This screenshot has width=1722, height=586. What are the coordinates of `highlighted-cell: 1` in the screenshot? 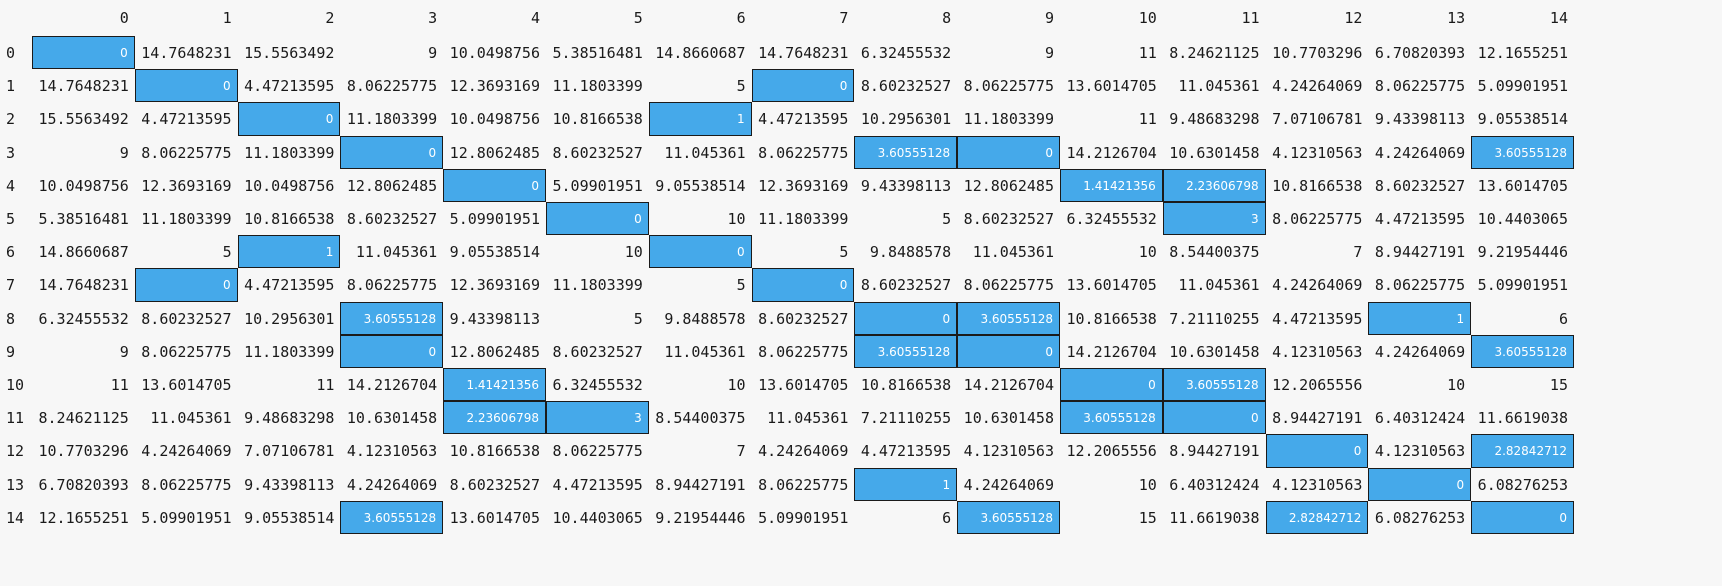 It's located at (700, 119).